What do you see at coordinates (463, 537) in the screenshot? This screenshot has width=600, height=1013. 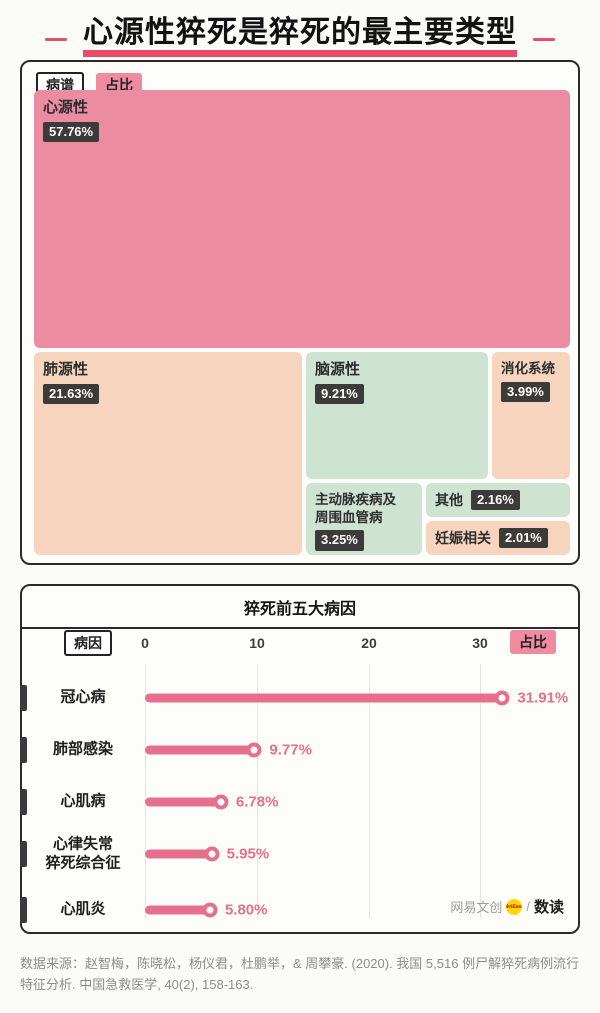 I see `treemap-block-label: 妊娠相关` at bounding box center [463, 537].